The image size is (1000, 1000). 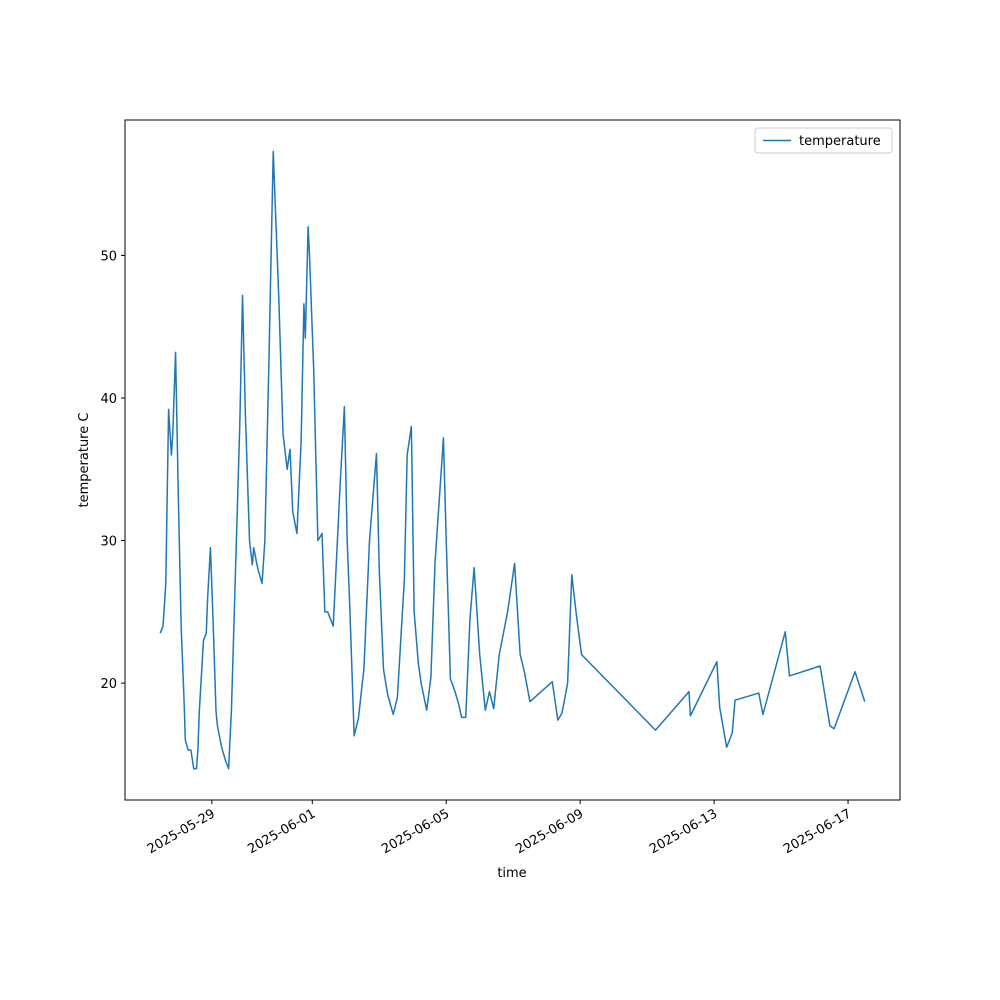 I want to click on x-axis-label: time, so click(x=511, y=873).